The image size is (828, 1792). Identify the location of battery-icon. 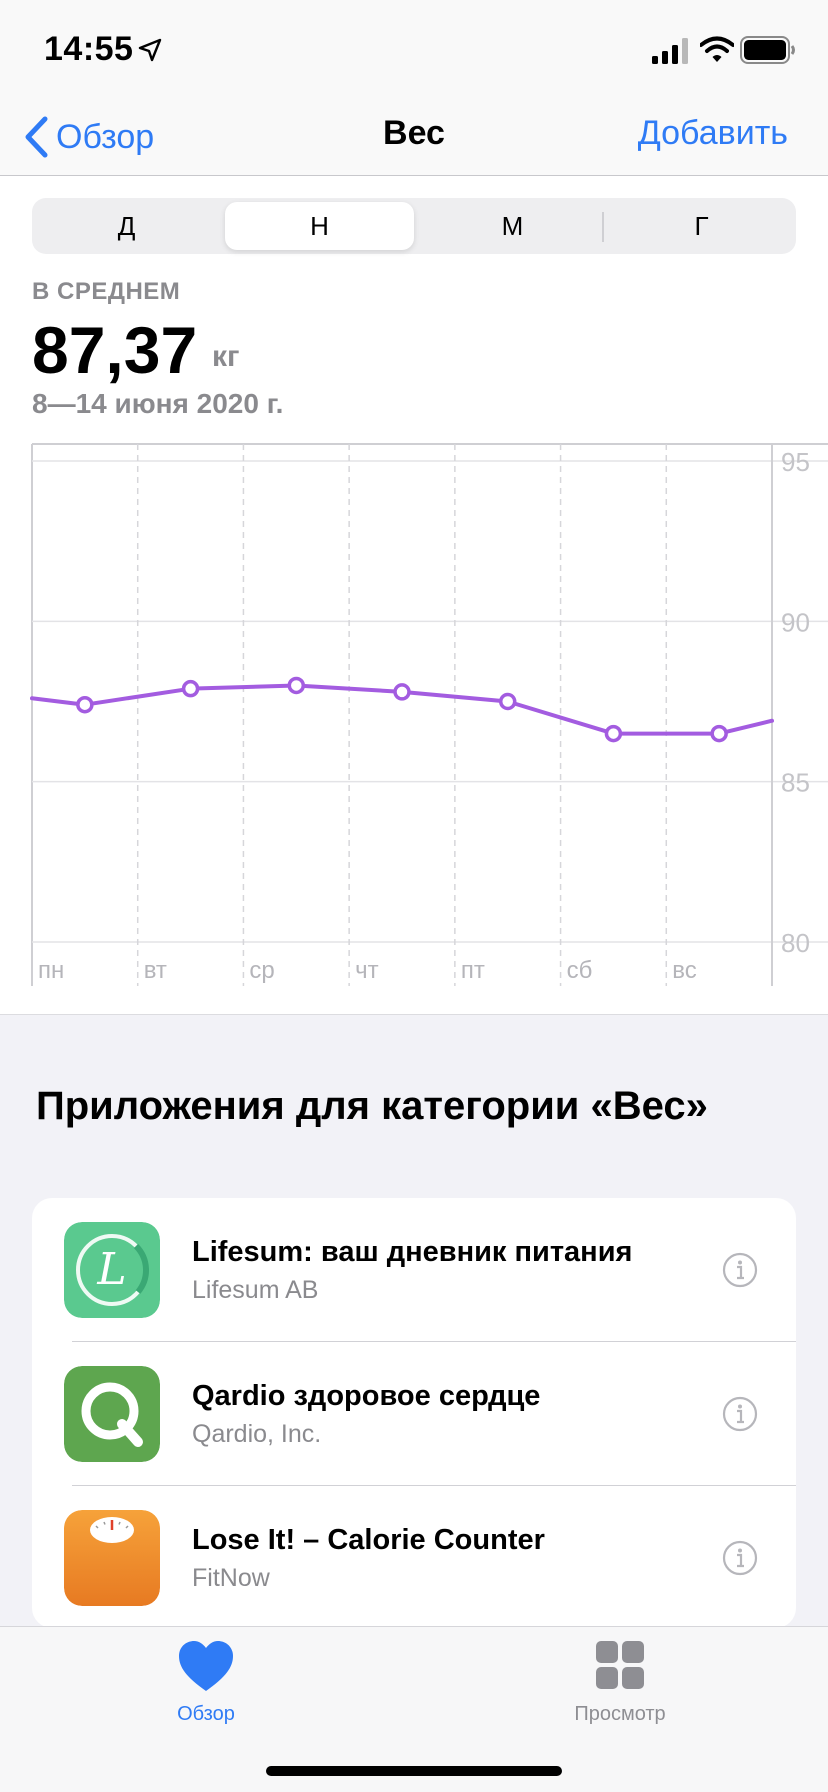
(767, 50).